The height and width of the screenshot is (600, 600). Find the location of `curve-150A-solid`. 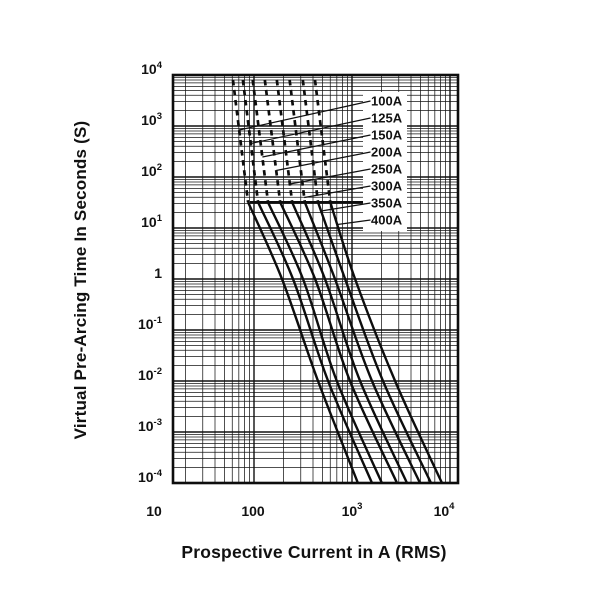

curve-150A-solid is located at coordinates (324, 342).